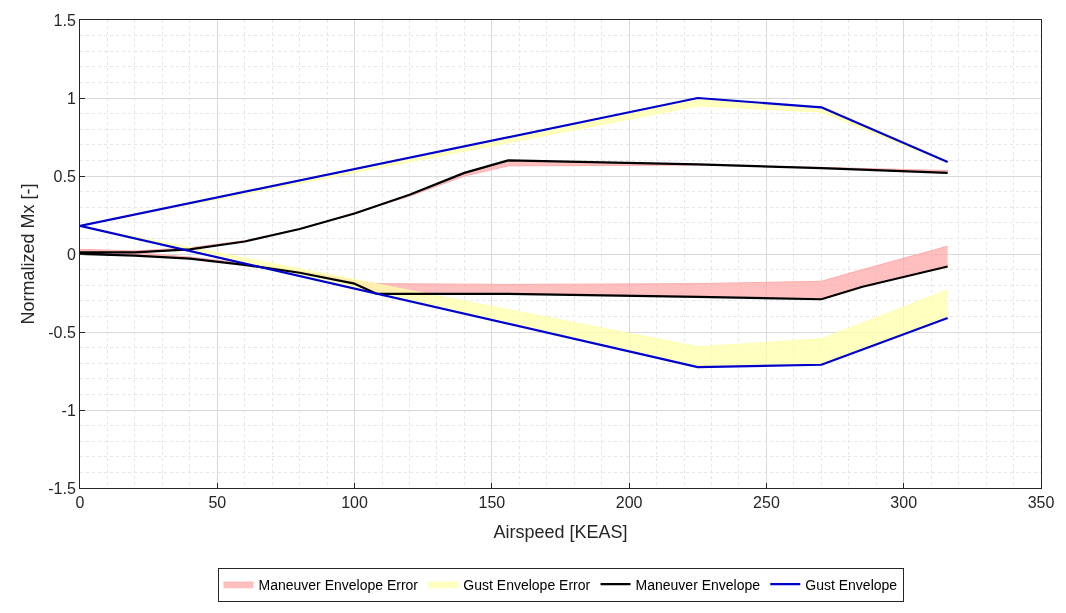 Image resolution: width=1066 pixels, height=613 pixels. I want to click on y-tick-label: 1, so click(71, 98).